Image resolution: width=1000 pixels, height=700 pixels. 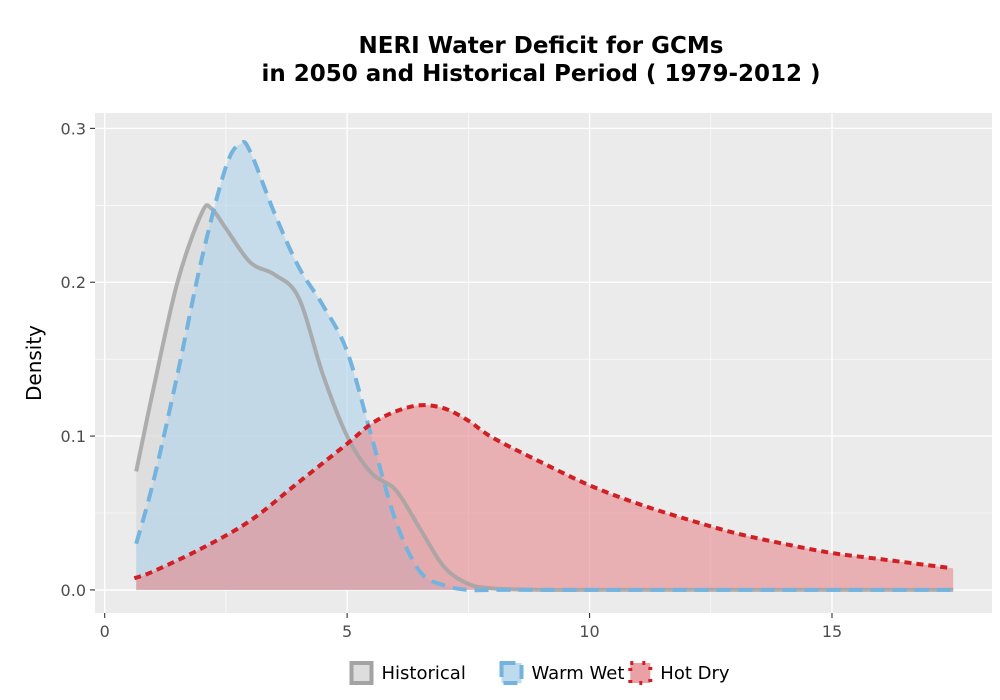 What do you see at coordinates (105, 631) in the screenshot?
I see `x-tick-label: 0` at bounding box center [105, 631].